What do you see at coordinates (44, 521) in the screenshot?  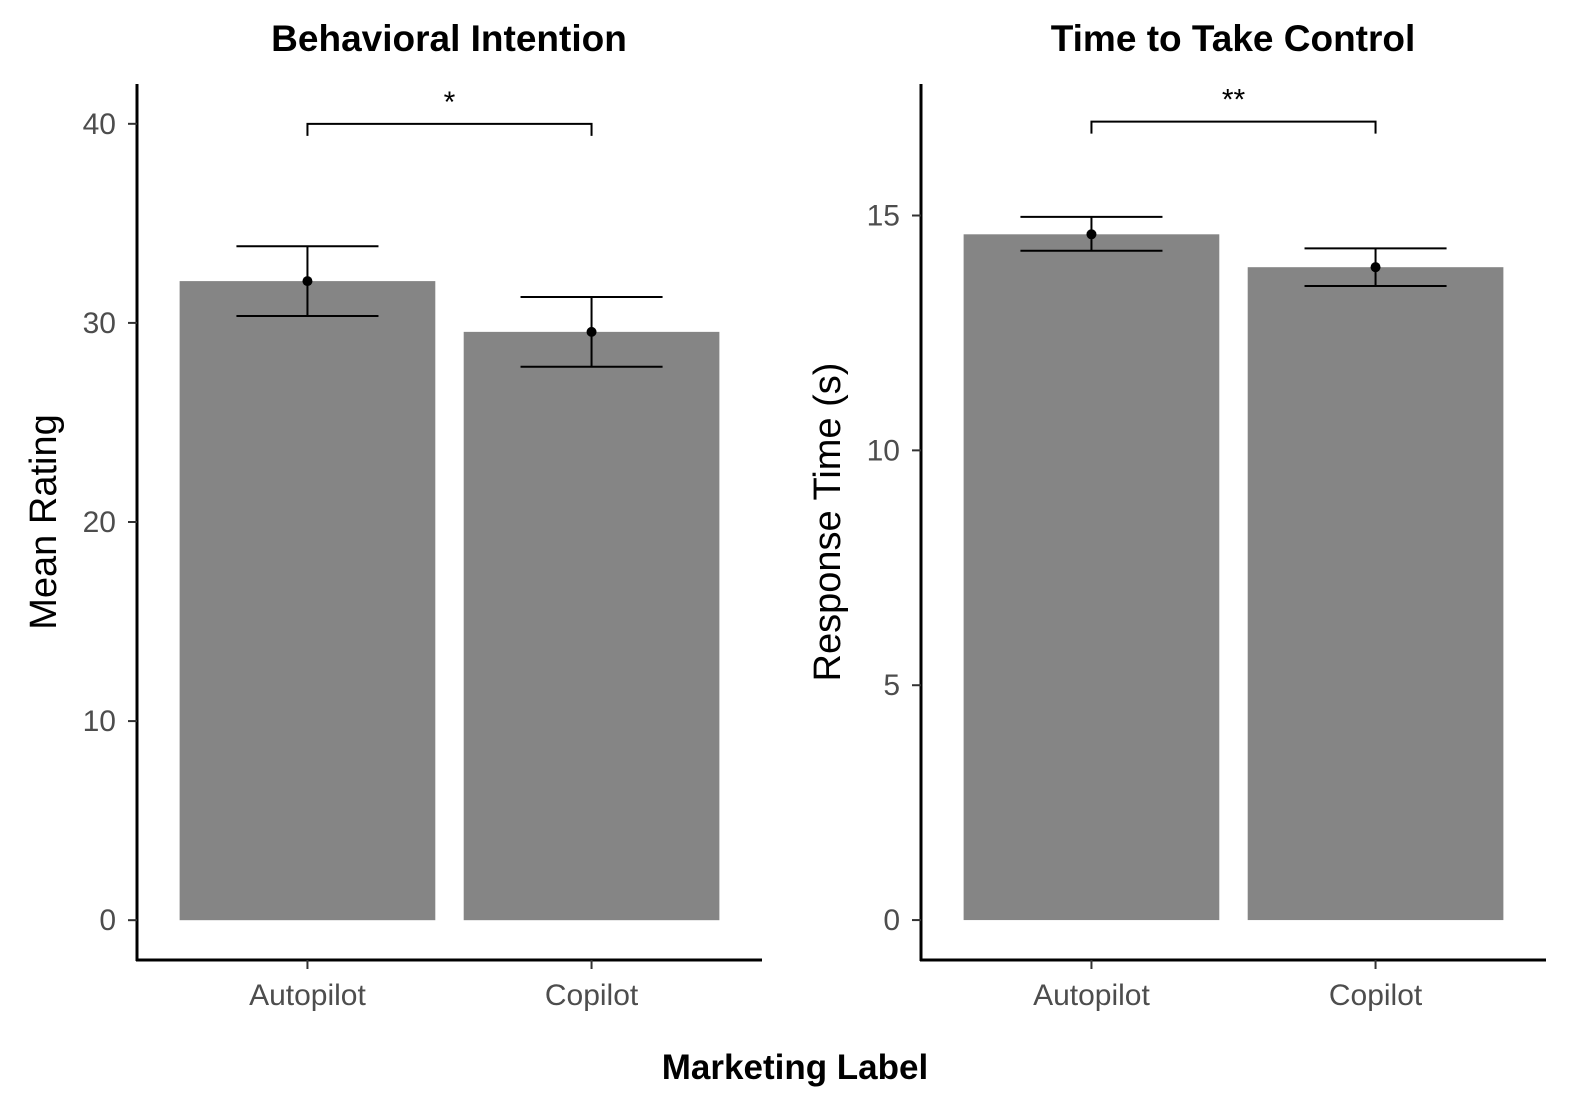 I see `y-axis-title: Mean Rating` at bounding box center [44, 521].